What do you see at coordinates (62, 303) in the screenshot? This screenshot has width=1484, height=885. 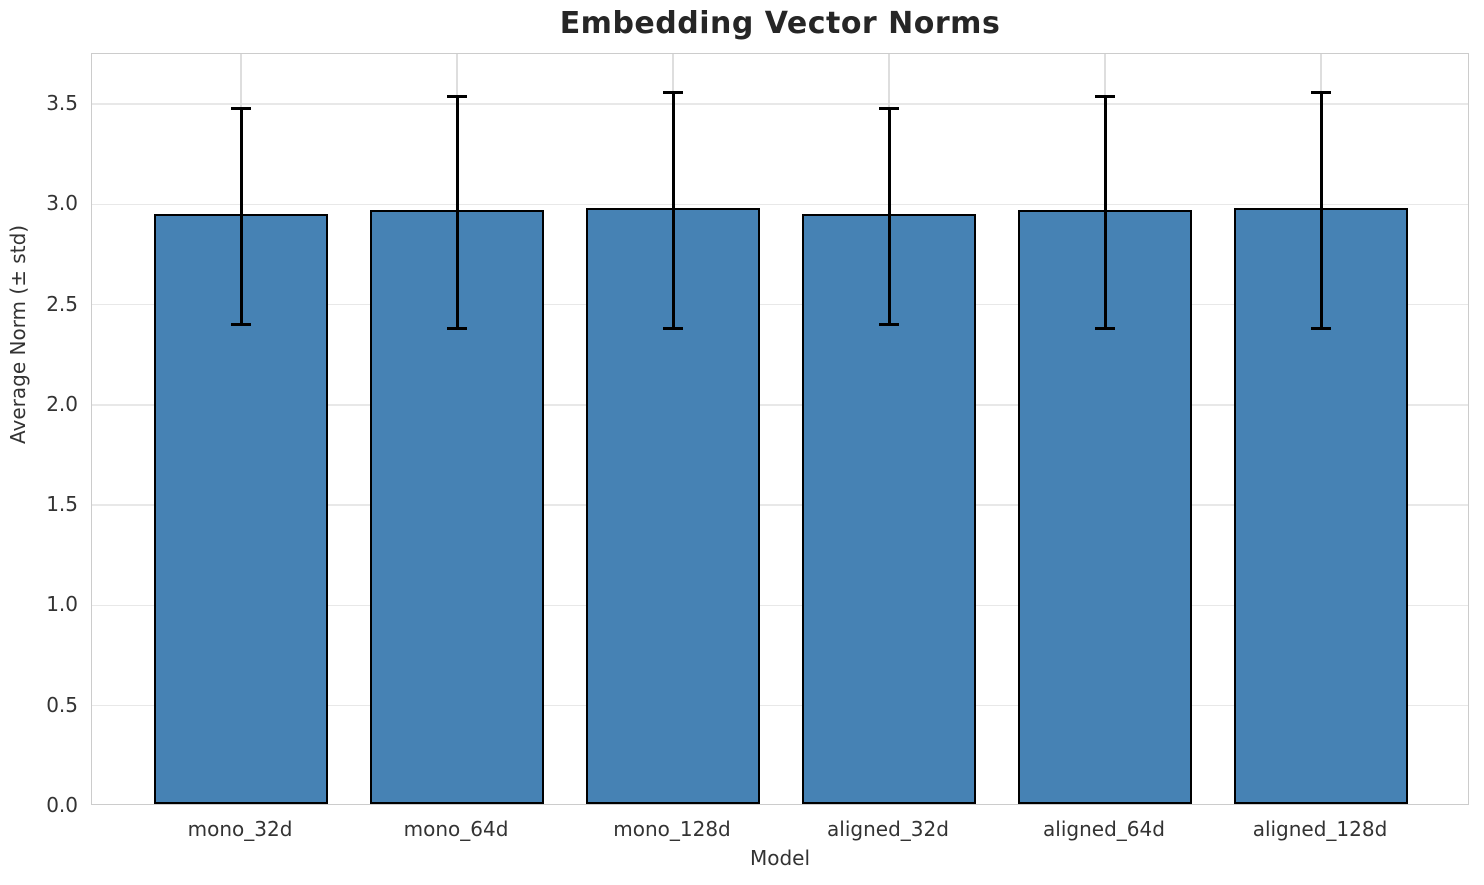 I see `y-tick-label: 2.5` at bounding box center [62, 303].